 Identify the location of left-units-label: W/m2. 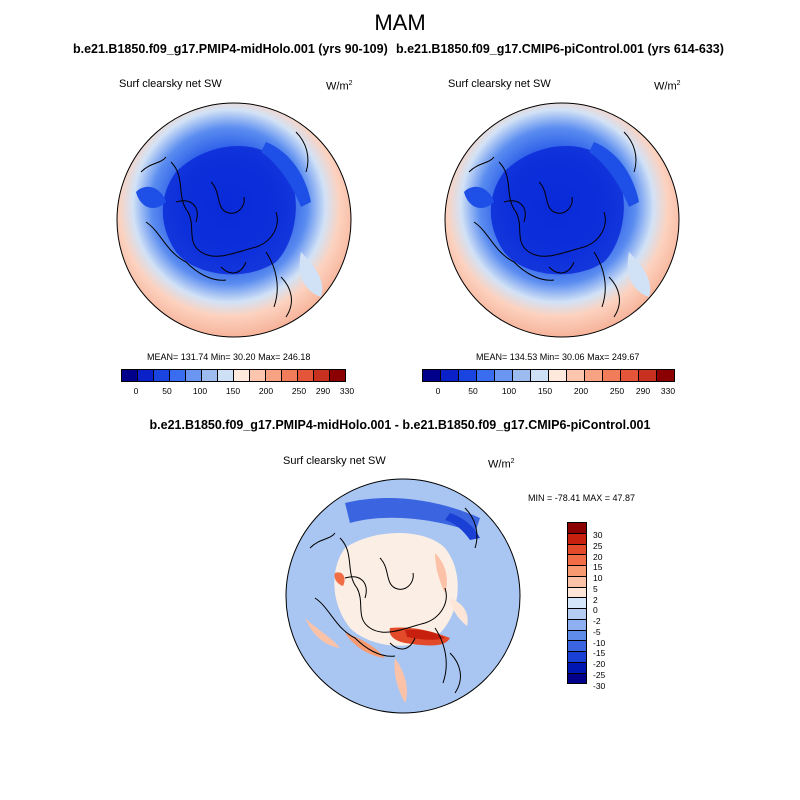
(339, 86).